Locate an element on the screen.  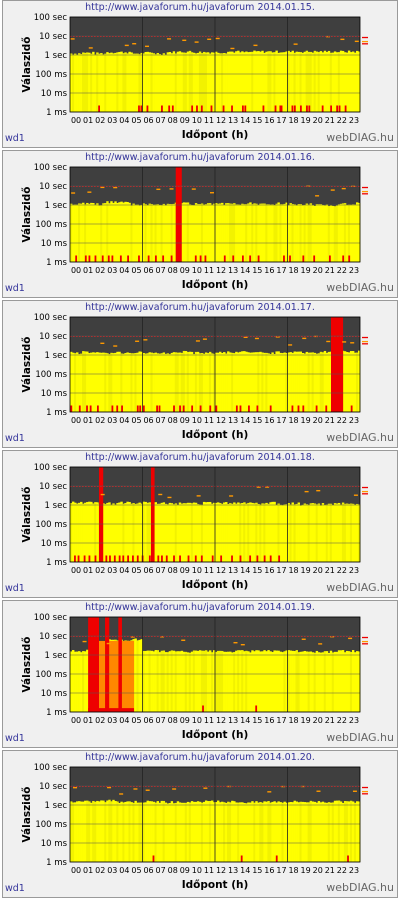
plot-frame is located at coordinates (215, 364).